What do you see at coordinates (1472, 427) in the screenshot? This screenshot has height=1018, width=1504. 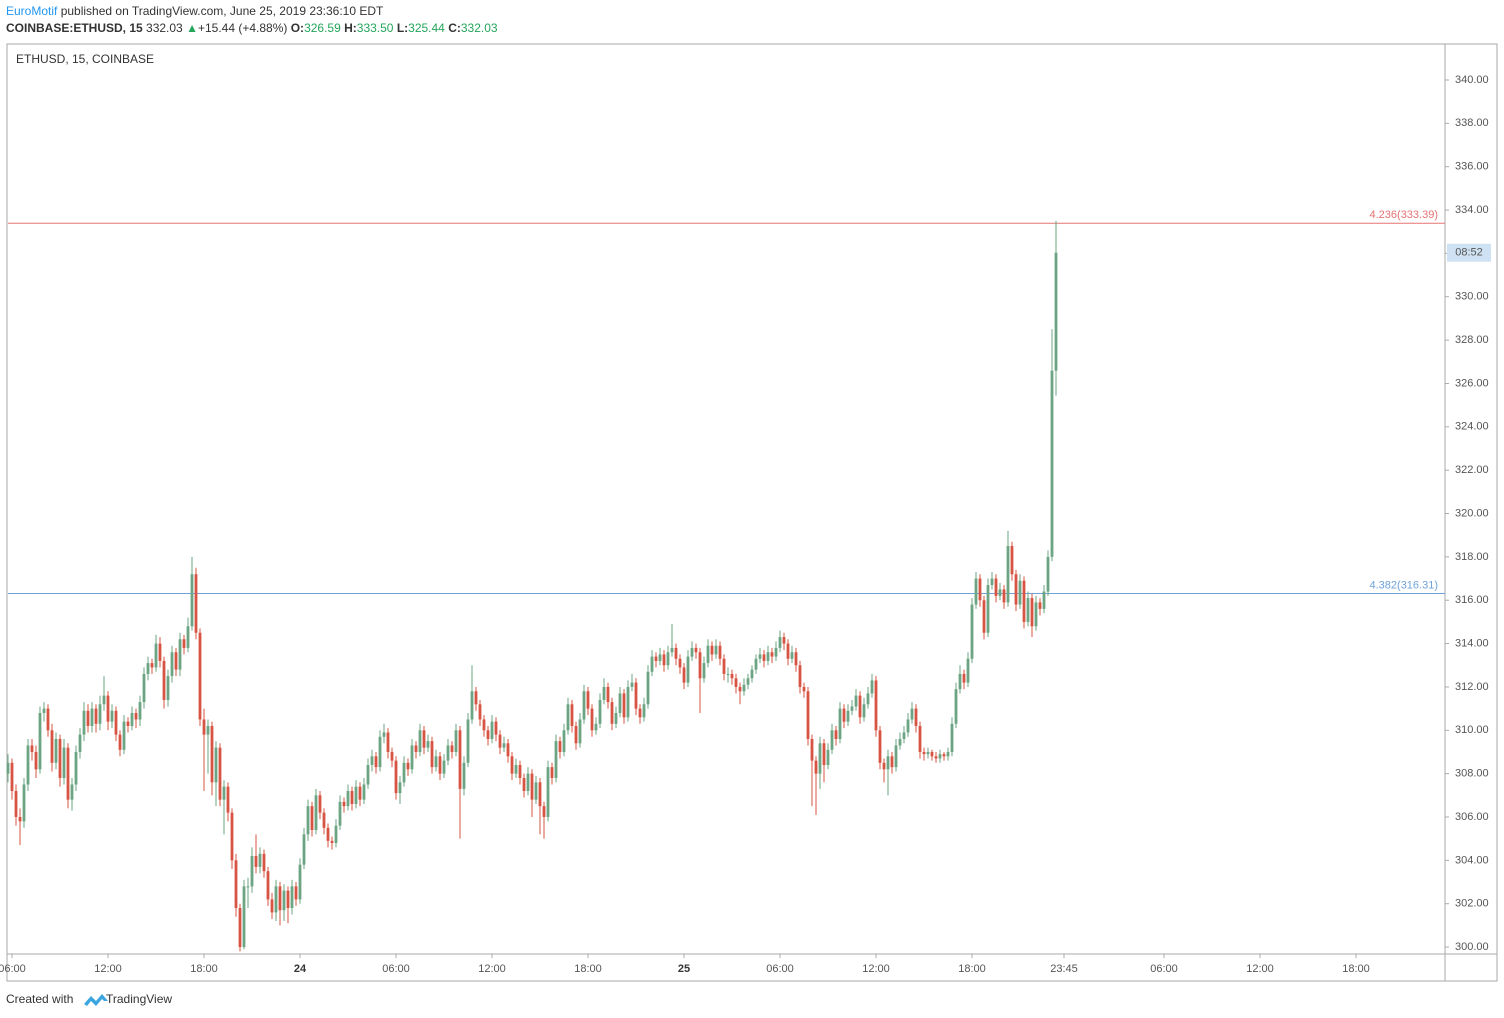 I see `y-tick-label: 324.00` at bounding box center [1472, 427].